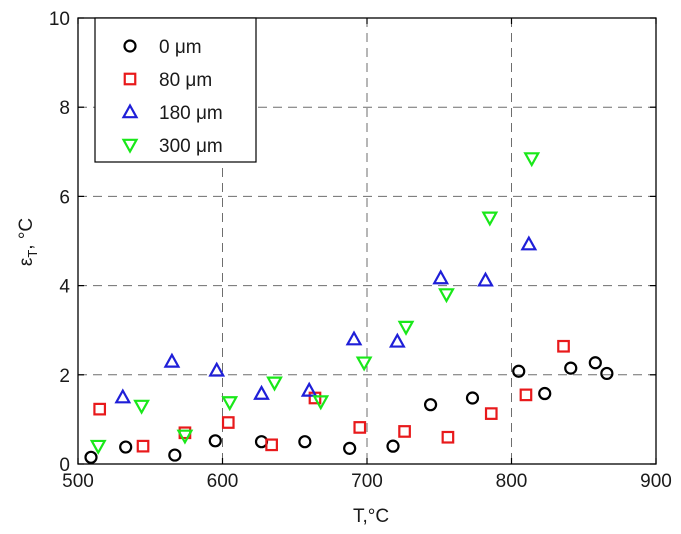  I want to click on y-tick-label: 6, so click(64, 197).